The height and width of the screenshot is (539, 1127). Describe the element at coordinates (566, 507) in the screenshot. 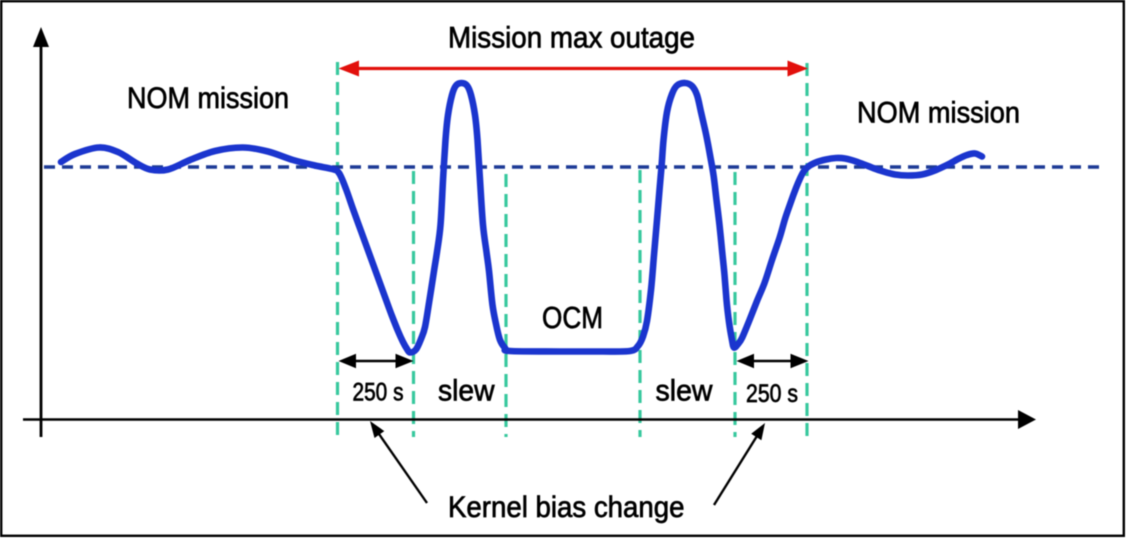

I see `svg-text: Kernel bias change` at that location.